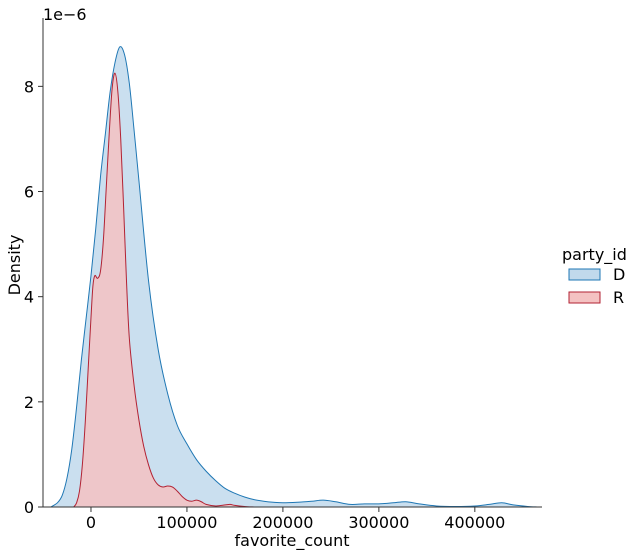 This screenshot has width=643, height=555. What do you see at coordinates (584, 274) in the screenshot?
I see `legend-swatch-D` at bounding box center [584, 274].